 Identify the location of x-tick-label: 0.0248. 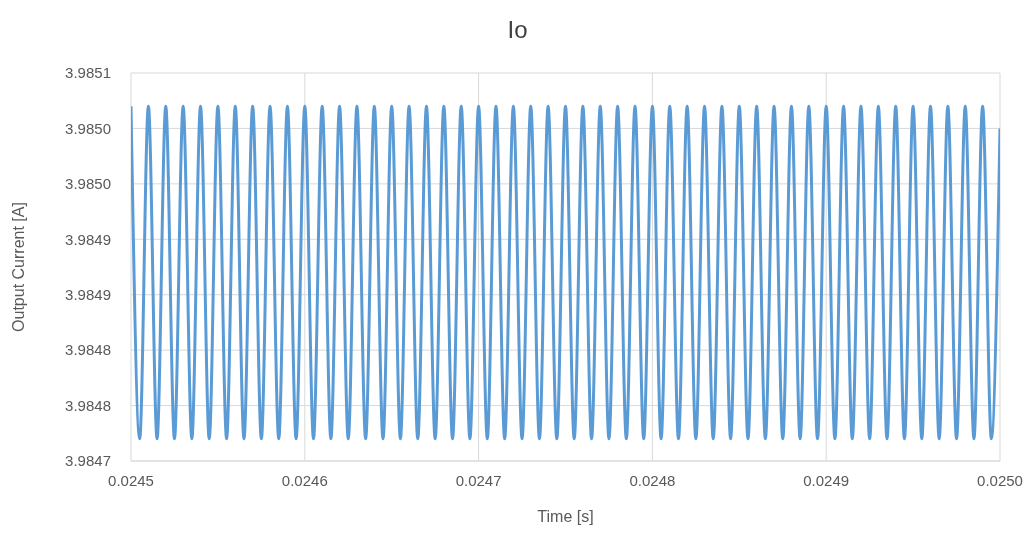
(652, 480).